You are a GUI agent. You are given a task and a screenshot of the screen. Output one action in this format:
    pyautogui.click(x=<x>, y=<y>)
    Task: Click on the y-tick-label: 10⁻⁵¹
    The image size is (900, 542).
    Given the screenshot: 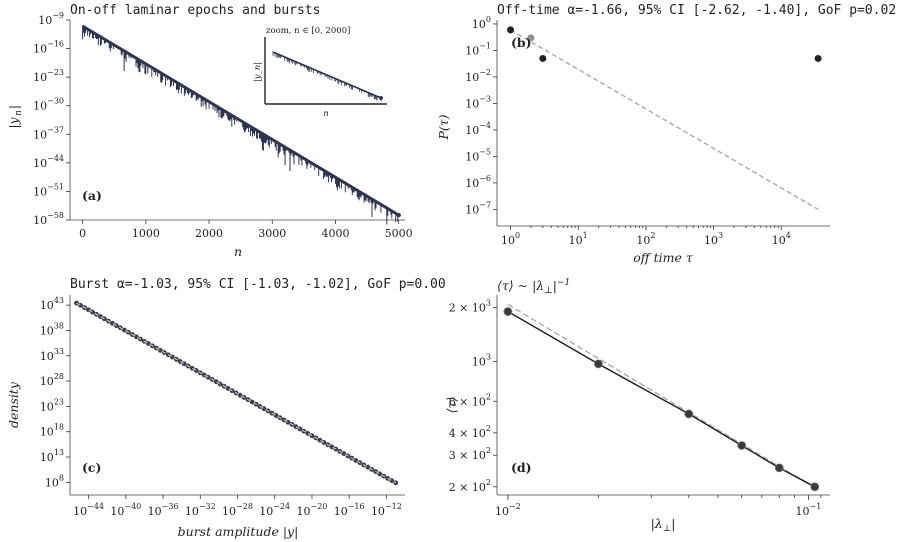 What is the action you would take?
    pyautogui.click(x=48, y=190)
    